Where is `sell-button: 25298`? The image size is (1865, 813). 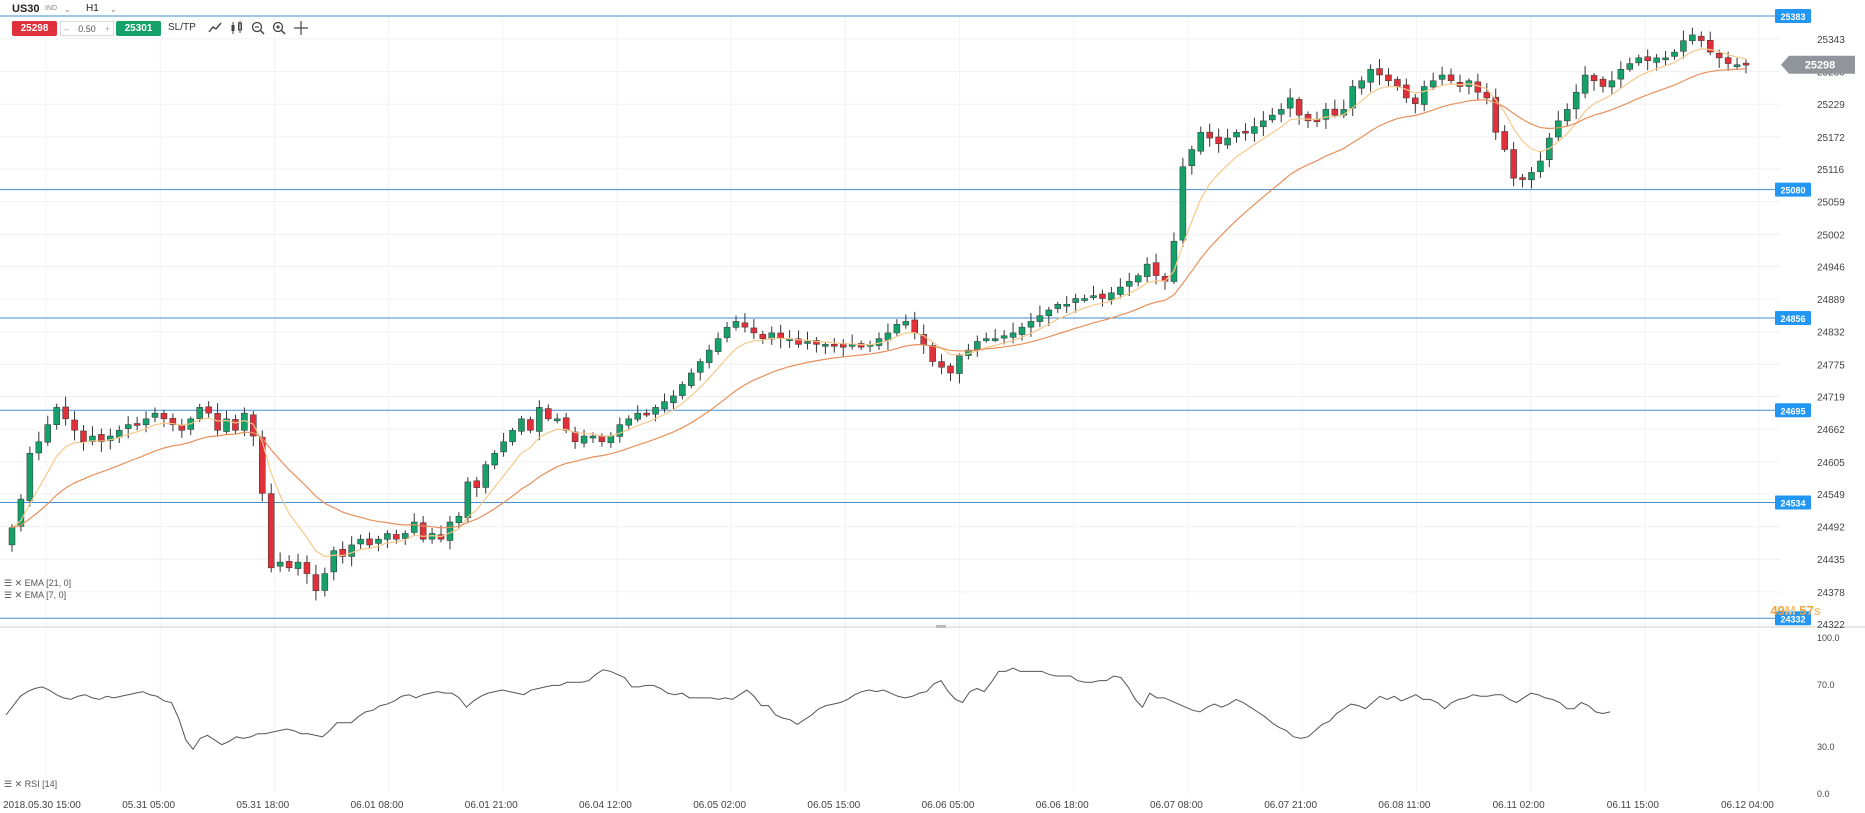 sell-button: 25298 is located at coordinates (34, 28).